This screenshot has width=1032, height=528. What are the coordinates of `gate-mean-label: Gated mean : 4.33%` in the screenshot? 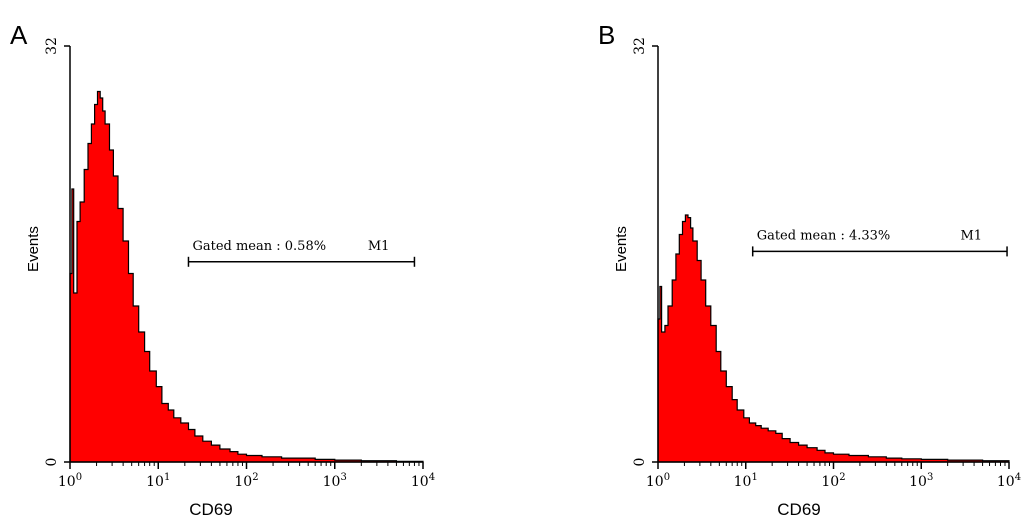 It's located at (824, 235).